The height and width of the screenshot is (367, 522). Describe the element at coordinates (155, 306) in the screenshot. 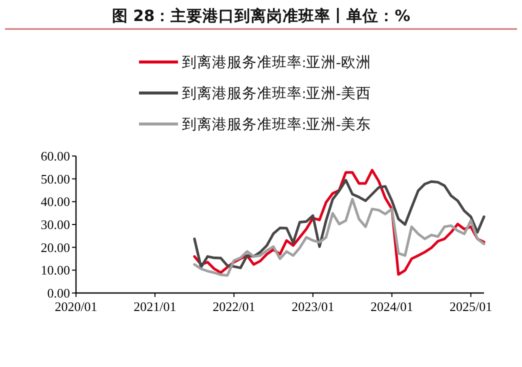

I see `x-tick-label: 2021/01` at that location.